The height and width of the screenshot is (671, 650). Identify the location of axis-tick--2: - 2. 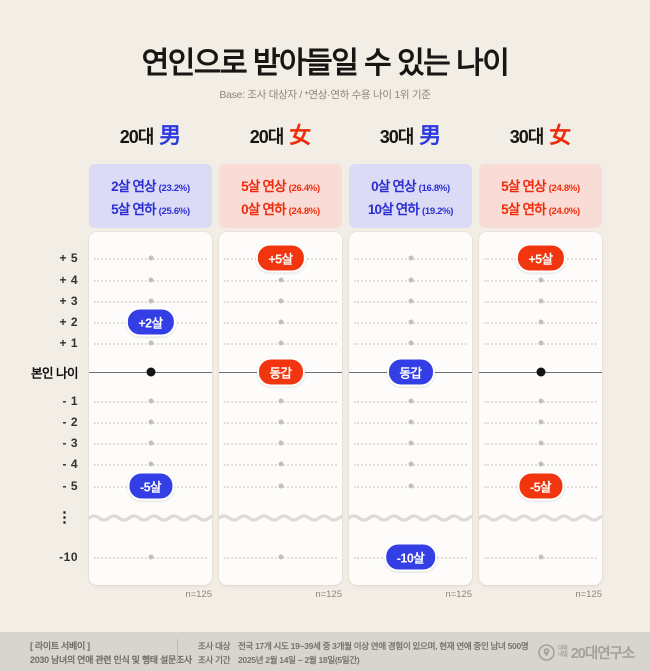
(70, 422).